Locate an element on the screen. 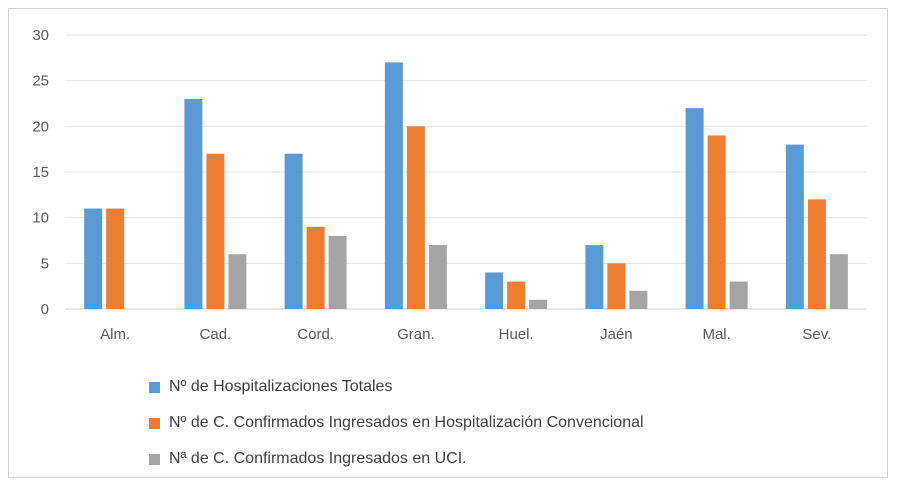 The image size is (898, 487). x-tick-label-1: Cad. is located at coordinates (216, 334).